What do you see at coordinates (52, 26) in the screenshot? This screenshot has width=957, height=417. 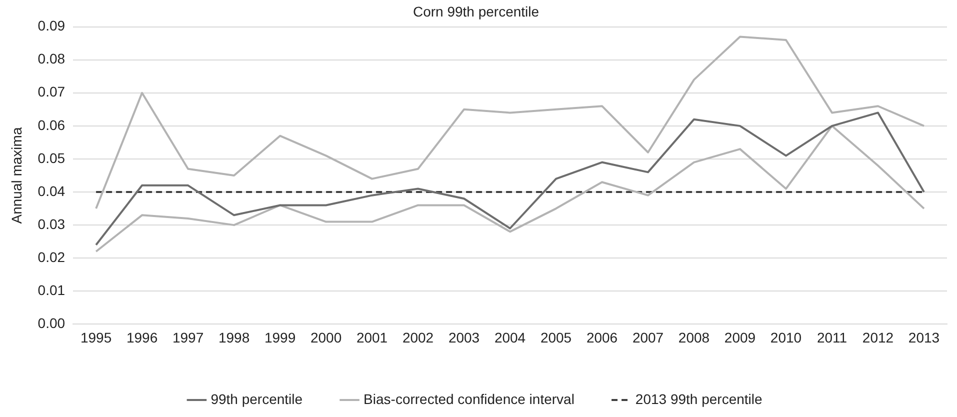 I see `y-tick-label: 0.09` at bounding box center [52, 26].